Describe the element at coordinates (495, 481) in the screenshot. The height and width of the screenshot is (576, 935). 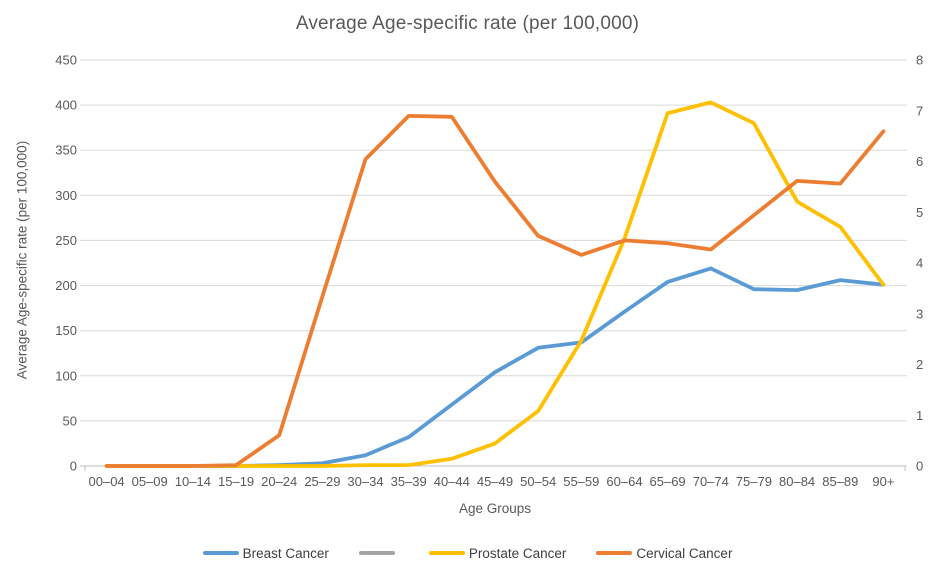
I see `x-tick-label: 45–49` at that location.